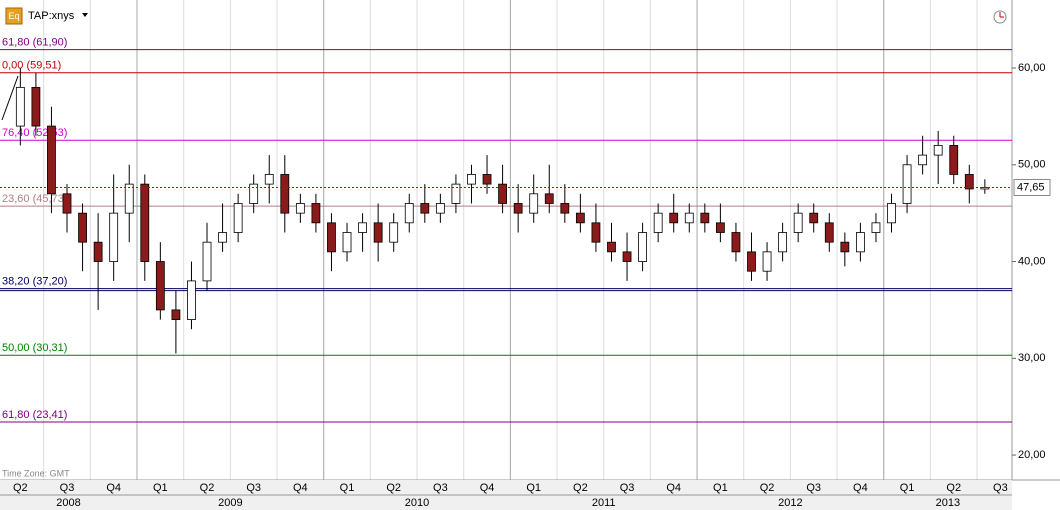 This screenshot has width=1060, height=510. Describe the element at coordinates (34, 43) in the screenshot. I see `level-label: 61,80 (61,90)` at that location.